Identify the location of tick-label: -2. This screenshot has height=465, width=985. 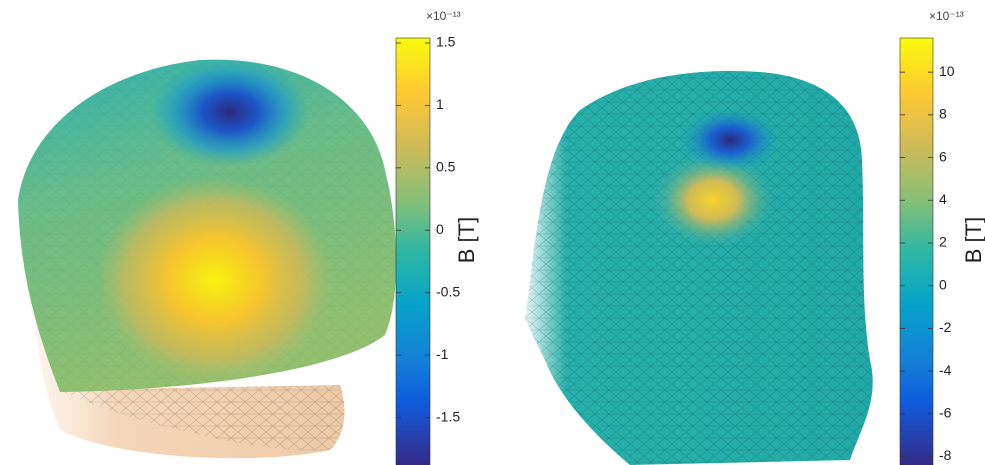
(945, 327).